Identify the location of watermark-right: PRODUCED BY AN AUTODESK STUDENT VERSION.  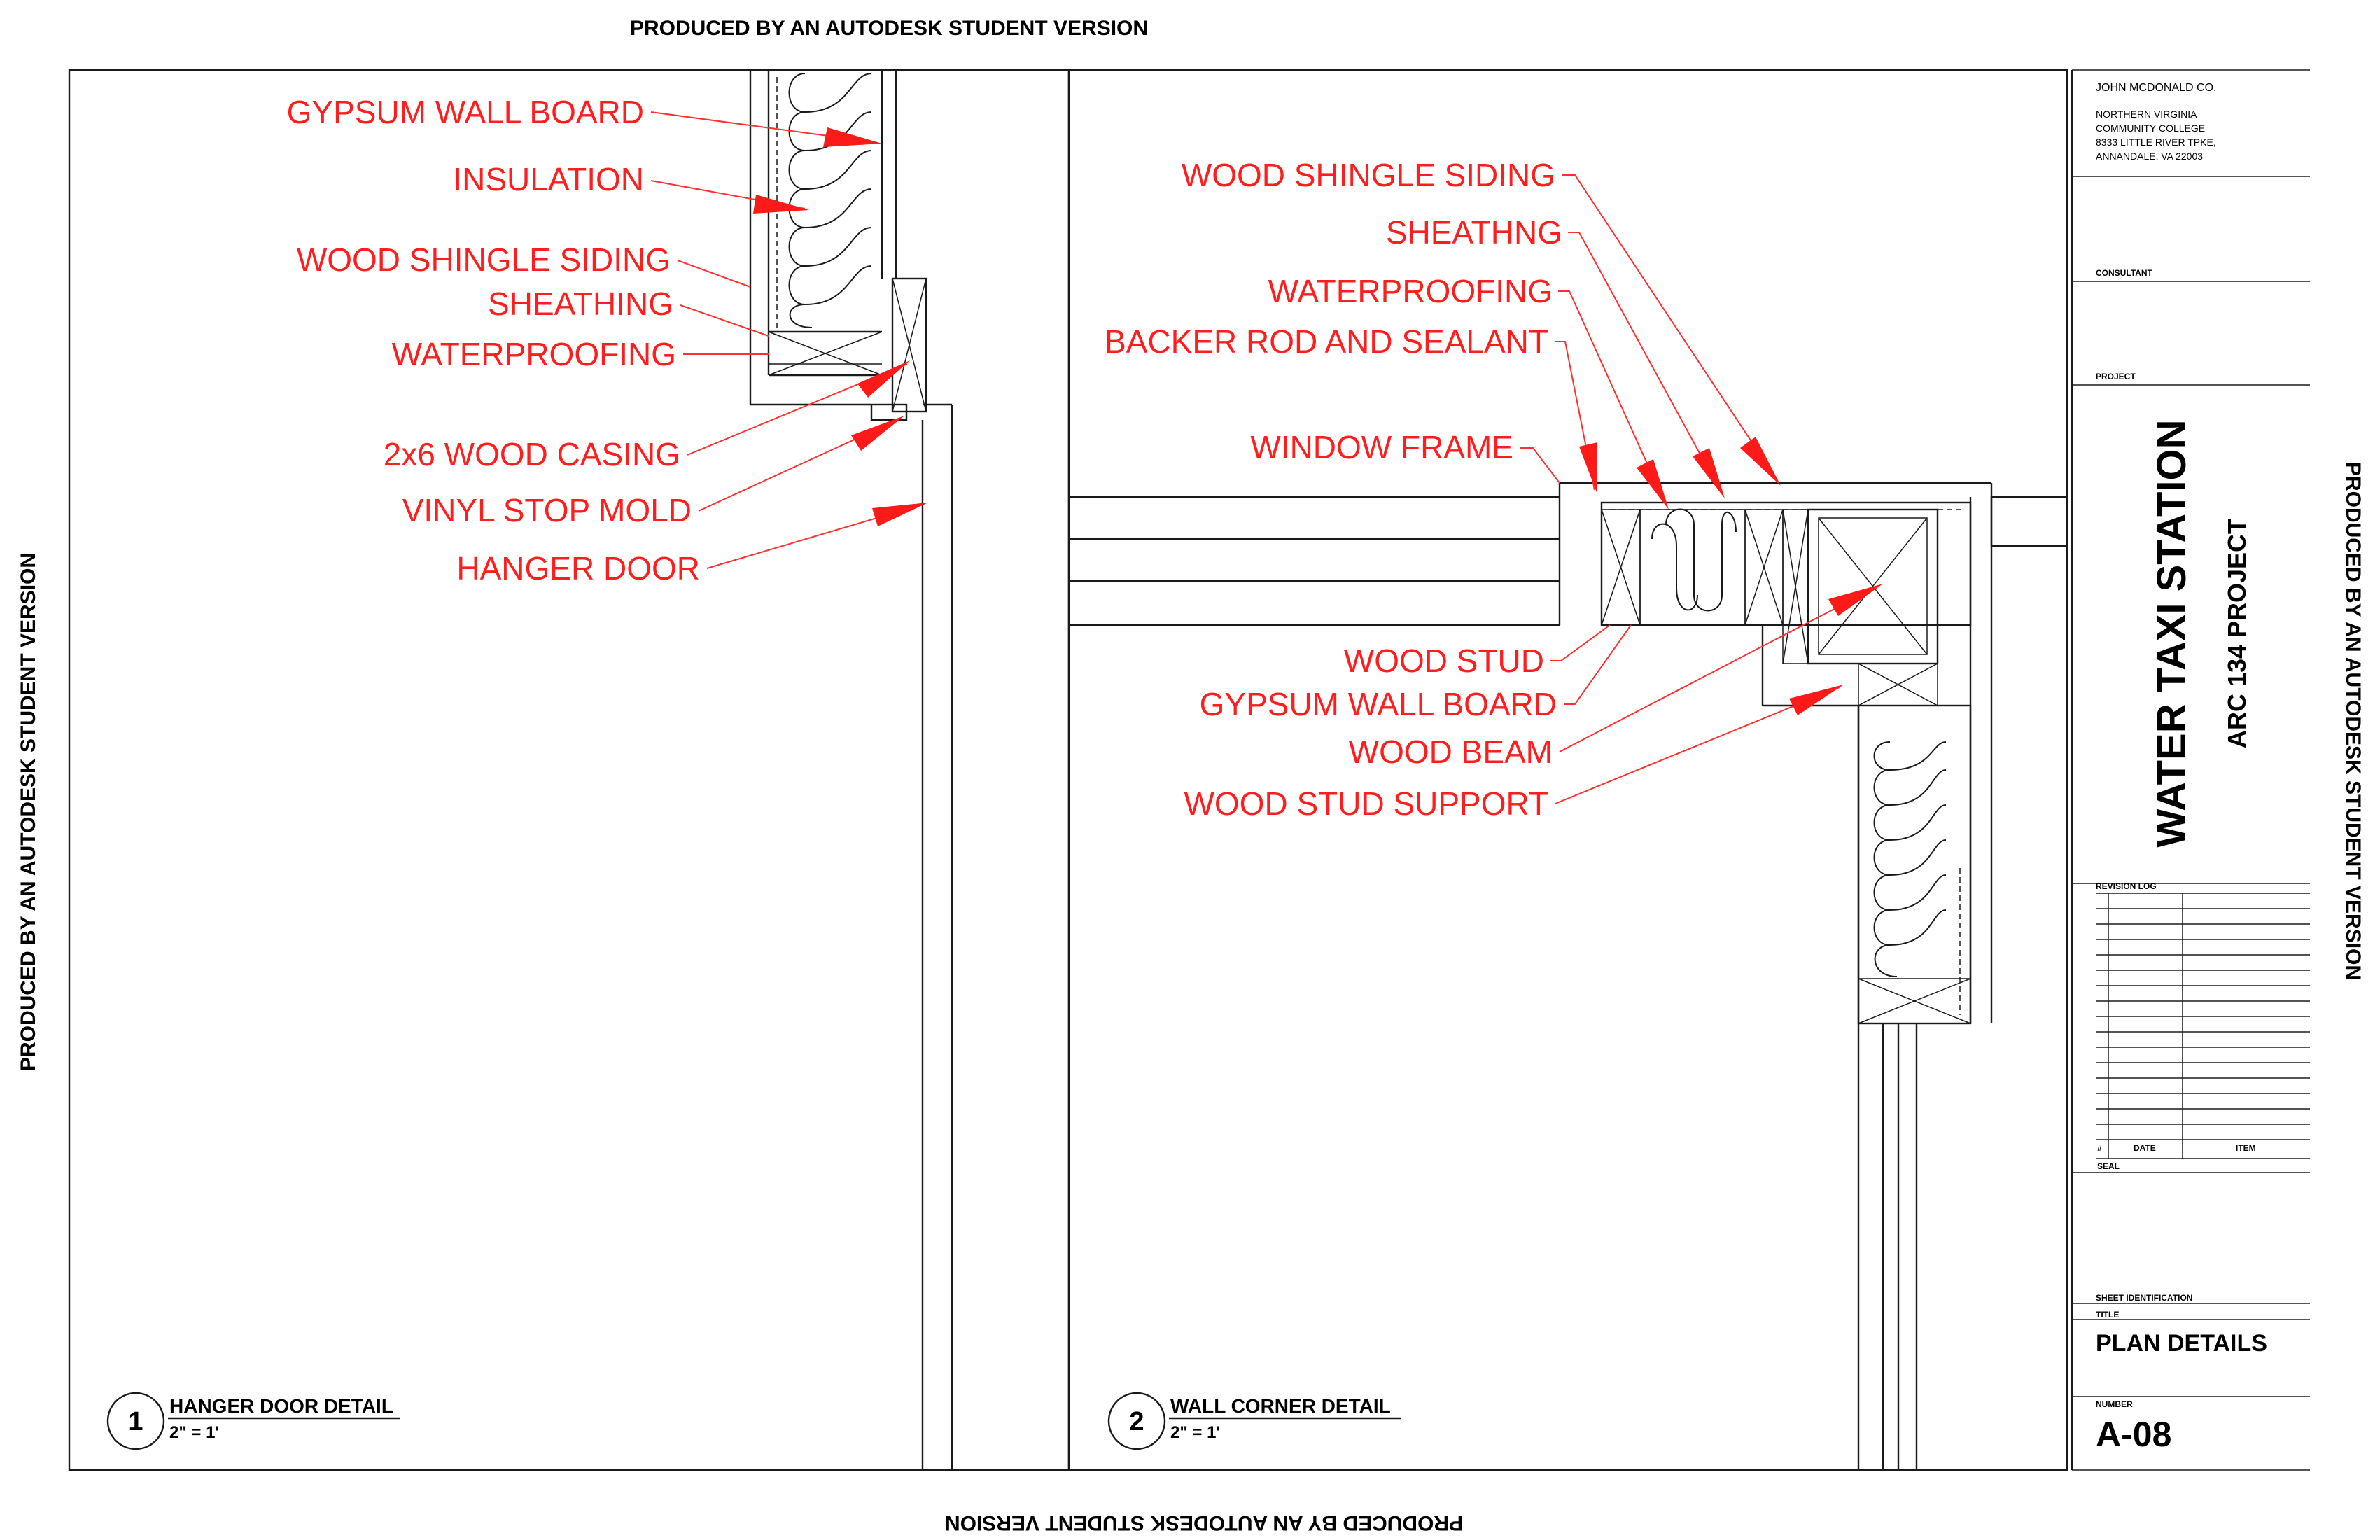
(2353, 721).